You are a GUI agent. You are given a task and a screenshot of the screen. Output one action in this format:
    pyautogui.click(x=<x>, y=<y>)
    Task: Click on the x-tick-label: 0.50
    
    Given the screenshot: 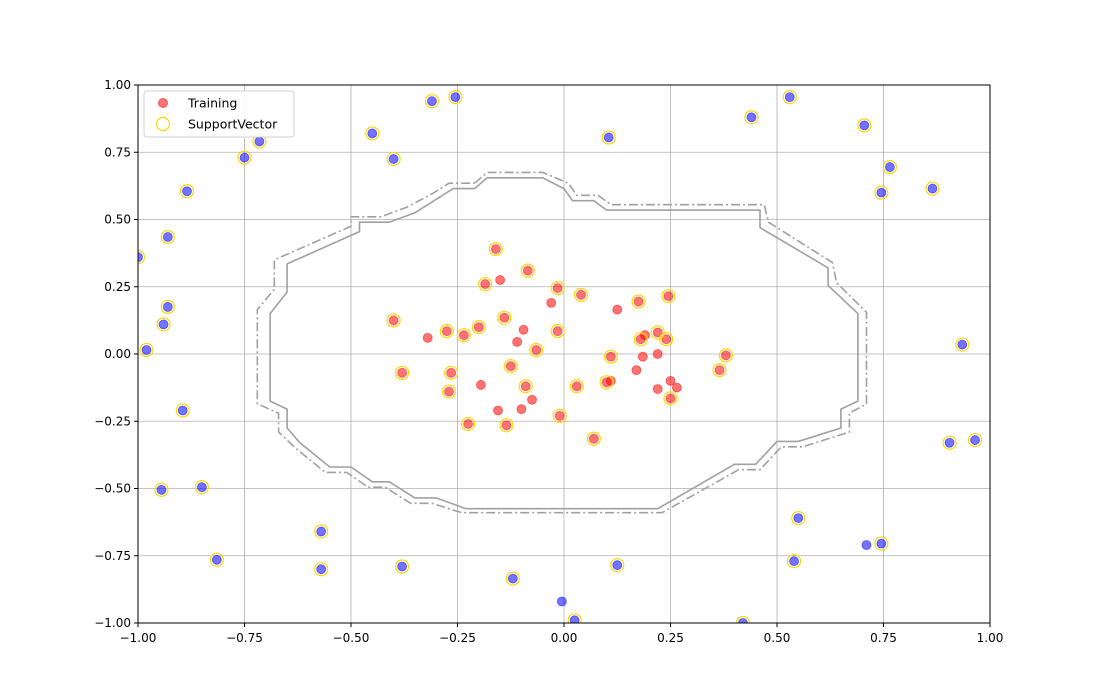 What is the action you would take?
    pyautogui.click(x=777, y=638)
    